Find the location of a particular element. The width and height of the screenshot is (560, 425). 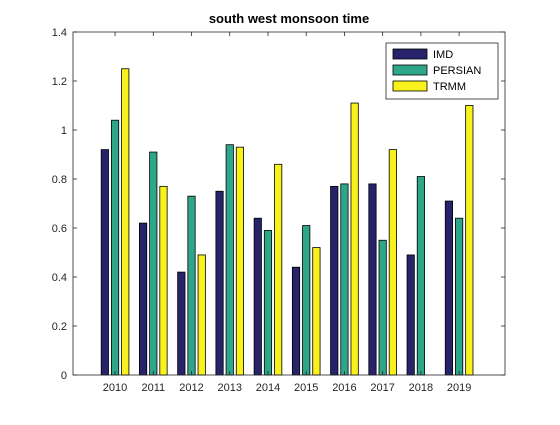

bar-trmm-2019 is located at coordinates (469, 241).